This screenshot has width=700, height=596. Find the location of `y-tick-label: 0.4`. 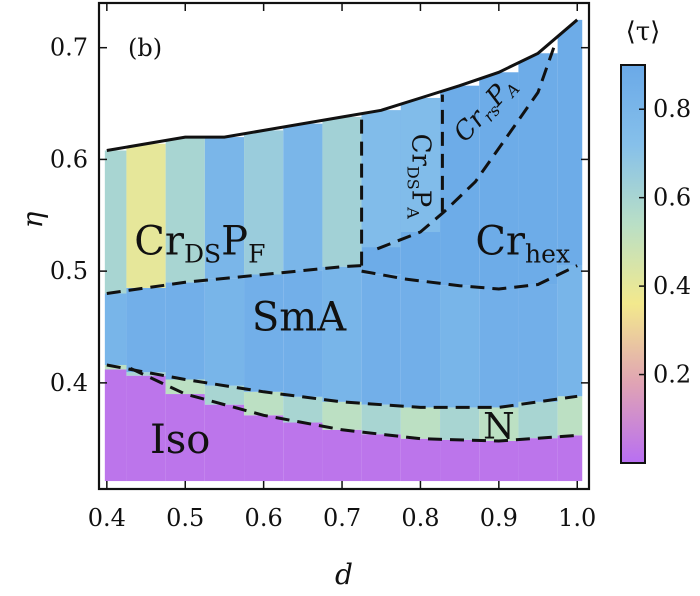

y-tick-label: 0.4 is located at coordinates (69, 383).